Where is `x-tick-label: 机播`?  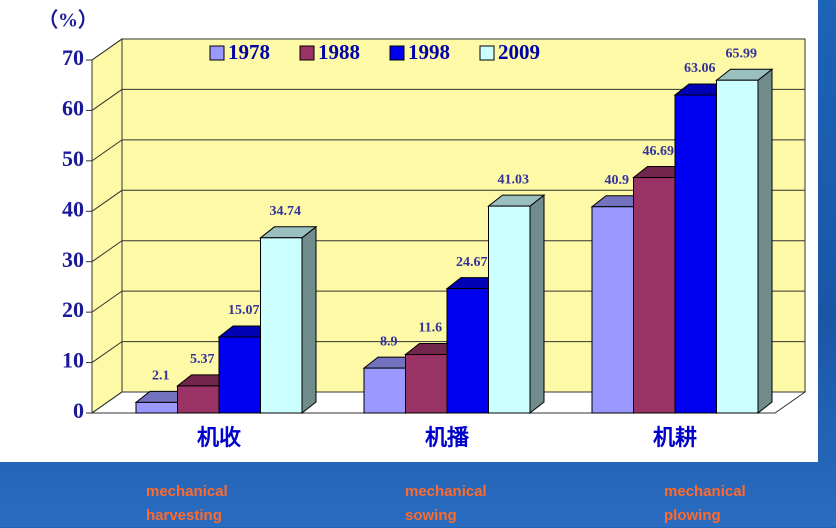
x-tick-label: 机播 is located at coordinates (447, 438).